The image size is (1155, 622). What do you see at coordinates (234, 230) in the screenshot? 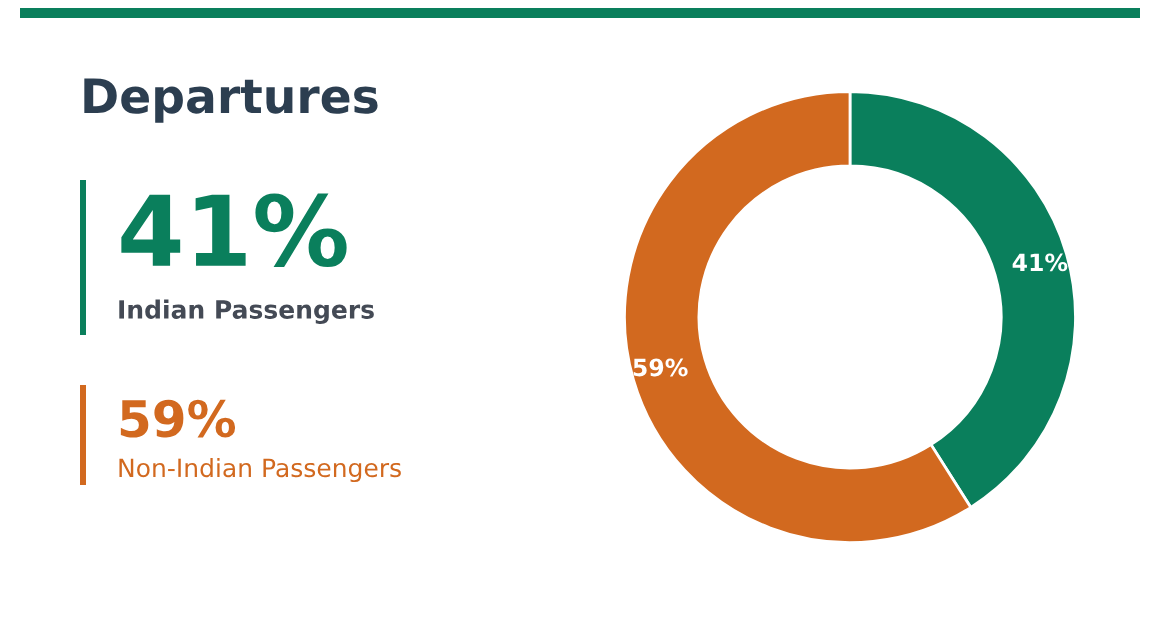
I see `text: 41%` at bounding box center [234, 230].